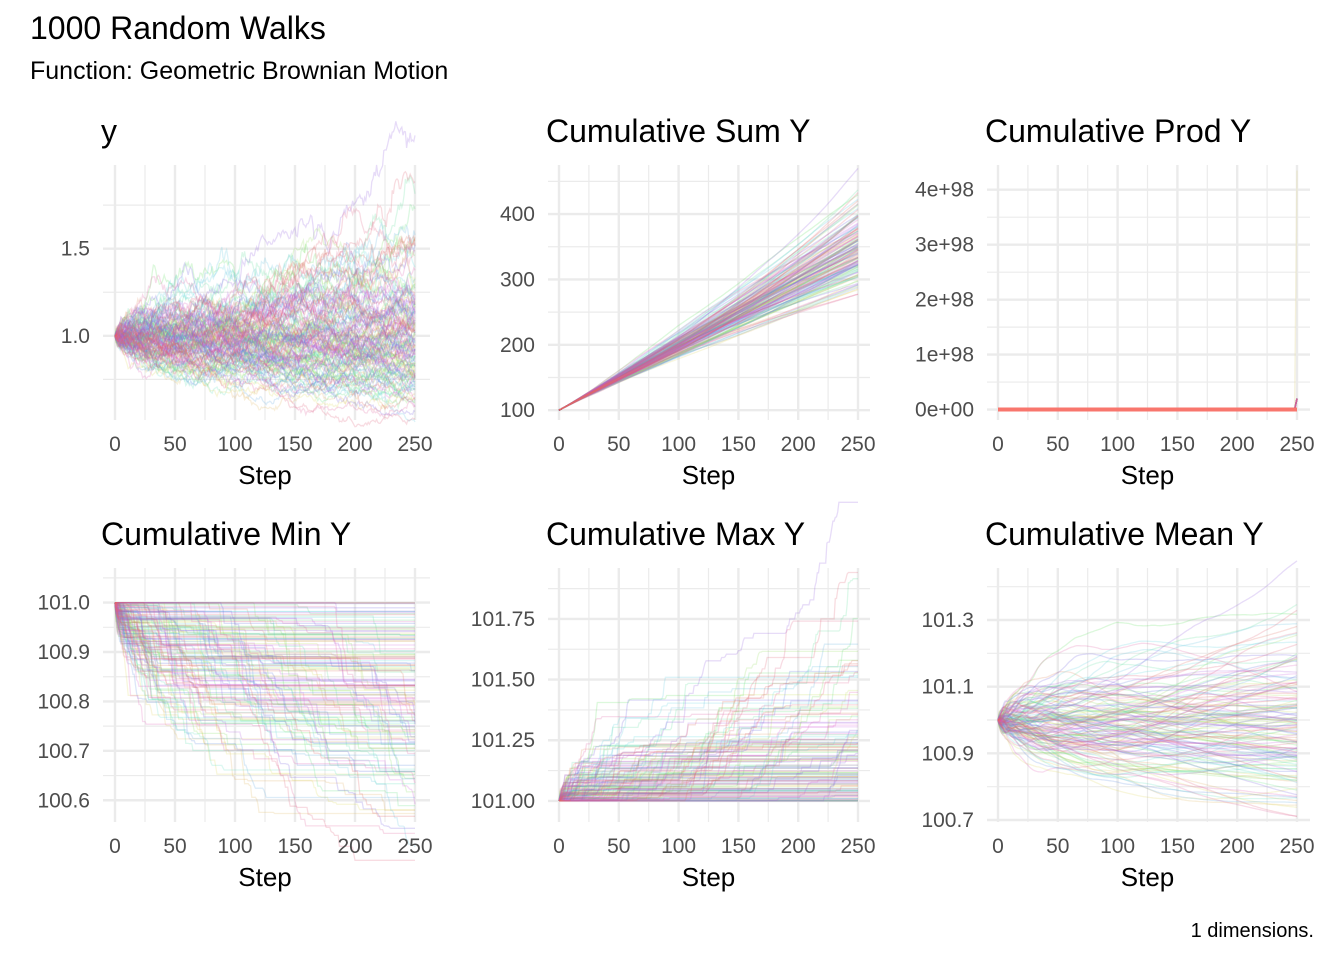 The width and height of the screenshot is (1344, 960). What do you see at coordinates (63, 603) in the screenshot?
I see `y-tick-label: 101.0` at bounding box center [63, 603].